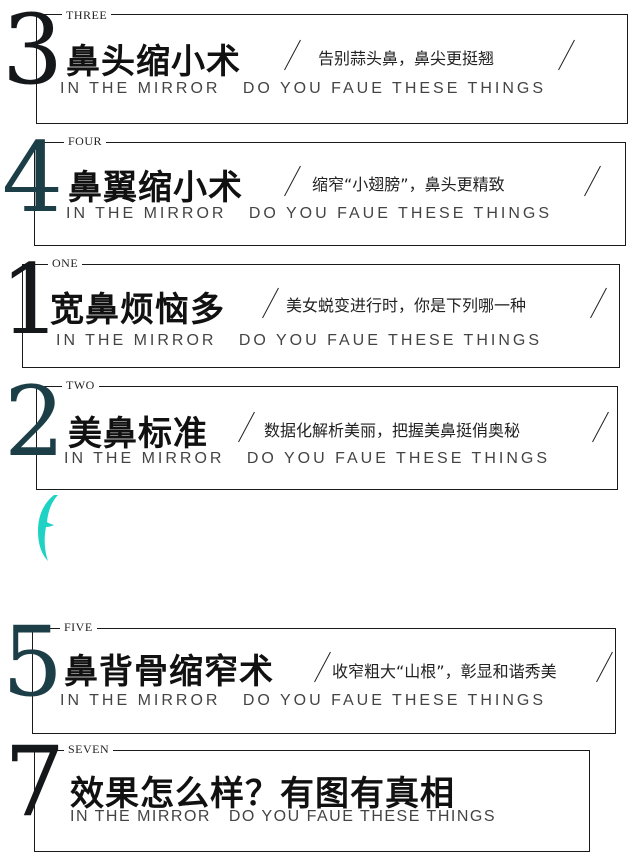 This screenshot has height=854, width=630. What do you see at coordinates (35, 782) in the screenshot?
I see `section-number: 7` at bounding box center [35, 782].